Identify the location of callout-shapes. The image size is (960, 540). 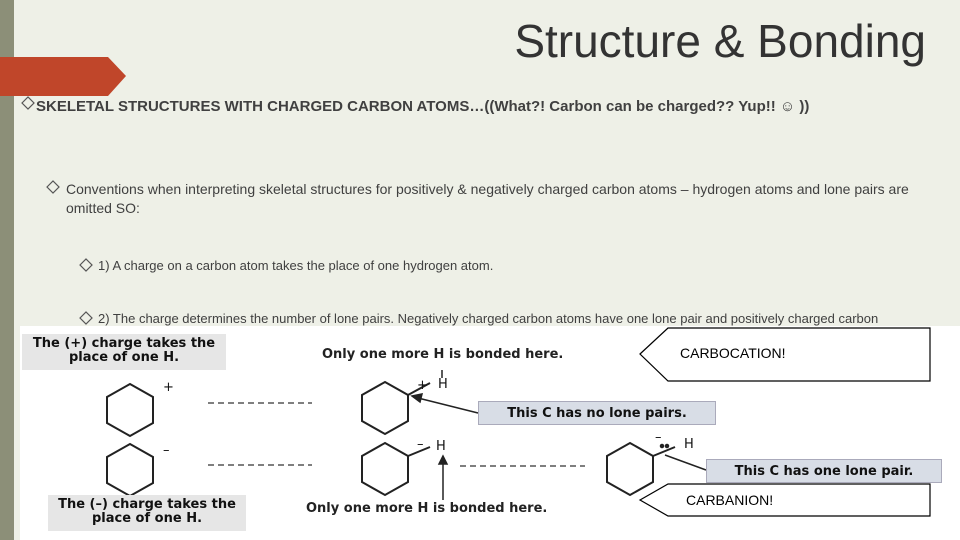
(784, 422).